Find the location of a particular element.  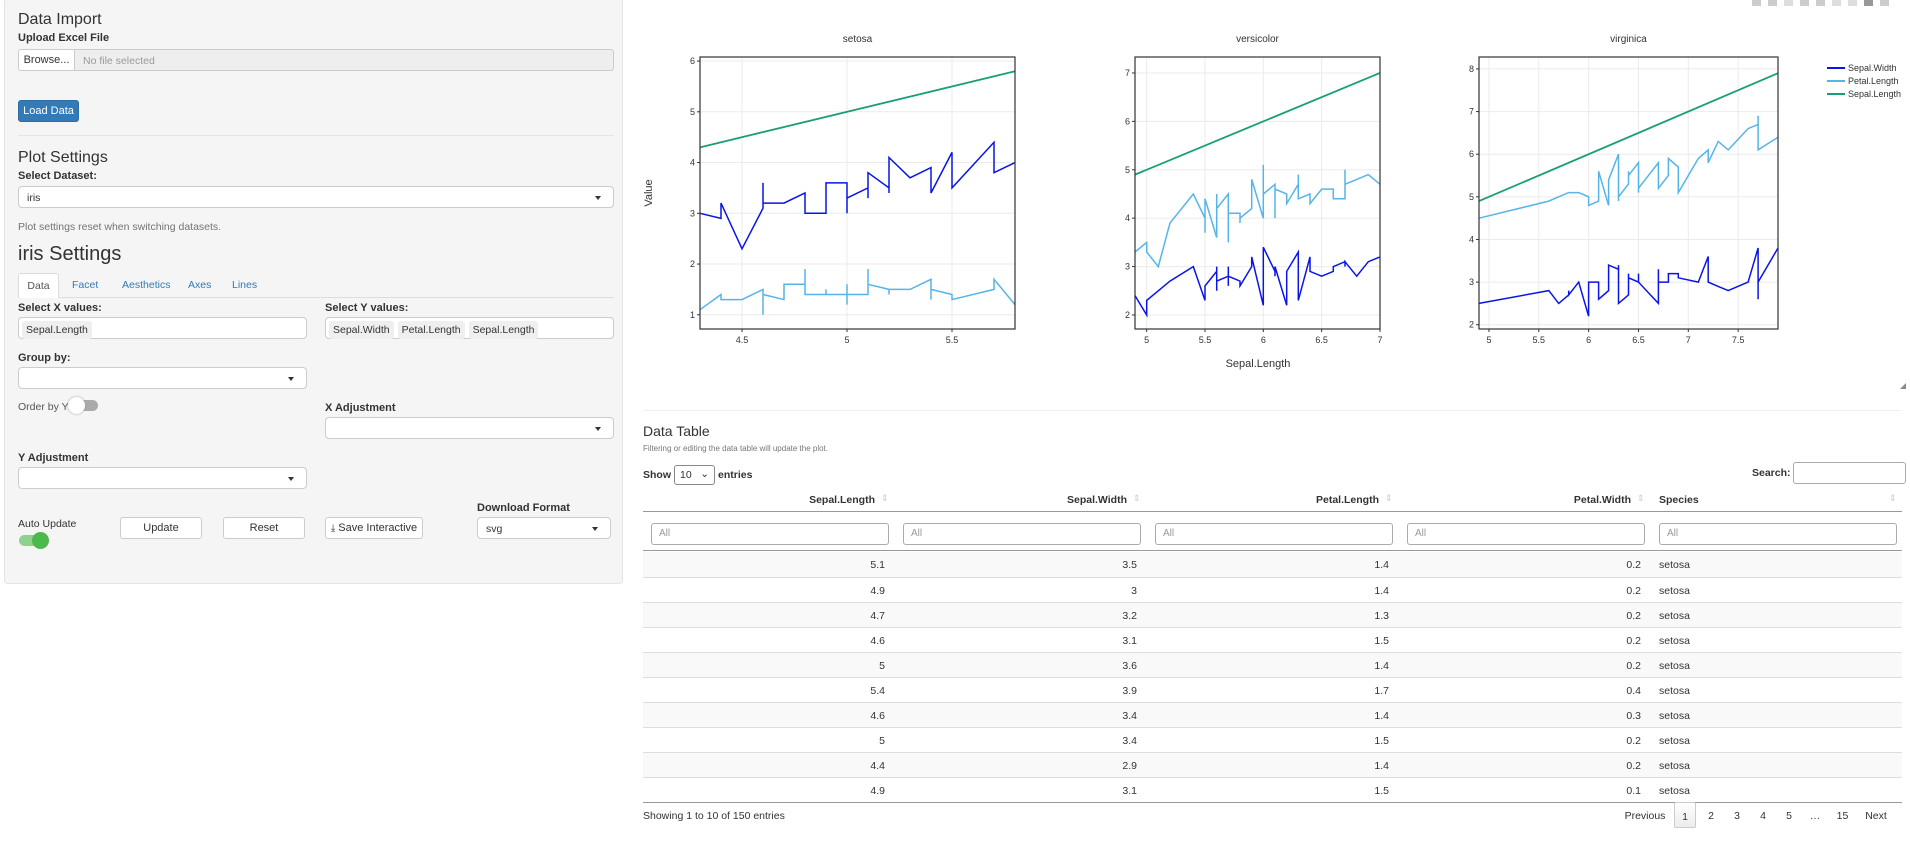

pan-icon is located at coordinates (1788, 3).